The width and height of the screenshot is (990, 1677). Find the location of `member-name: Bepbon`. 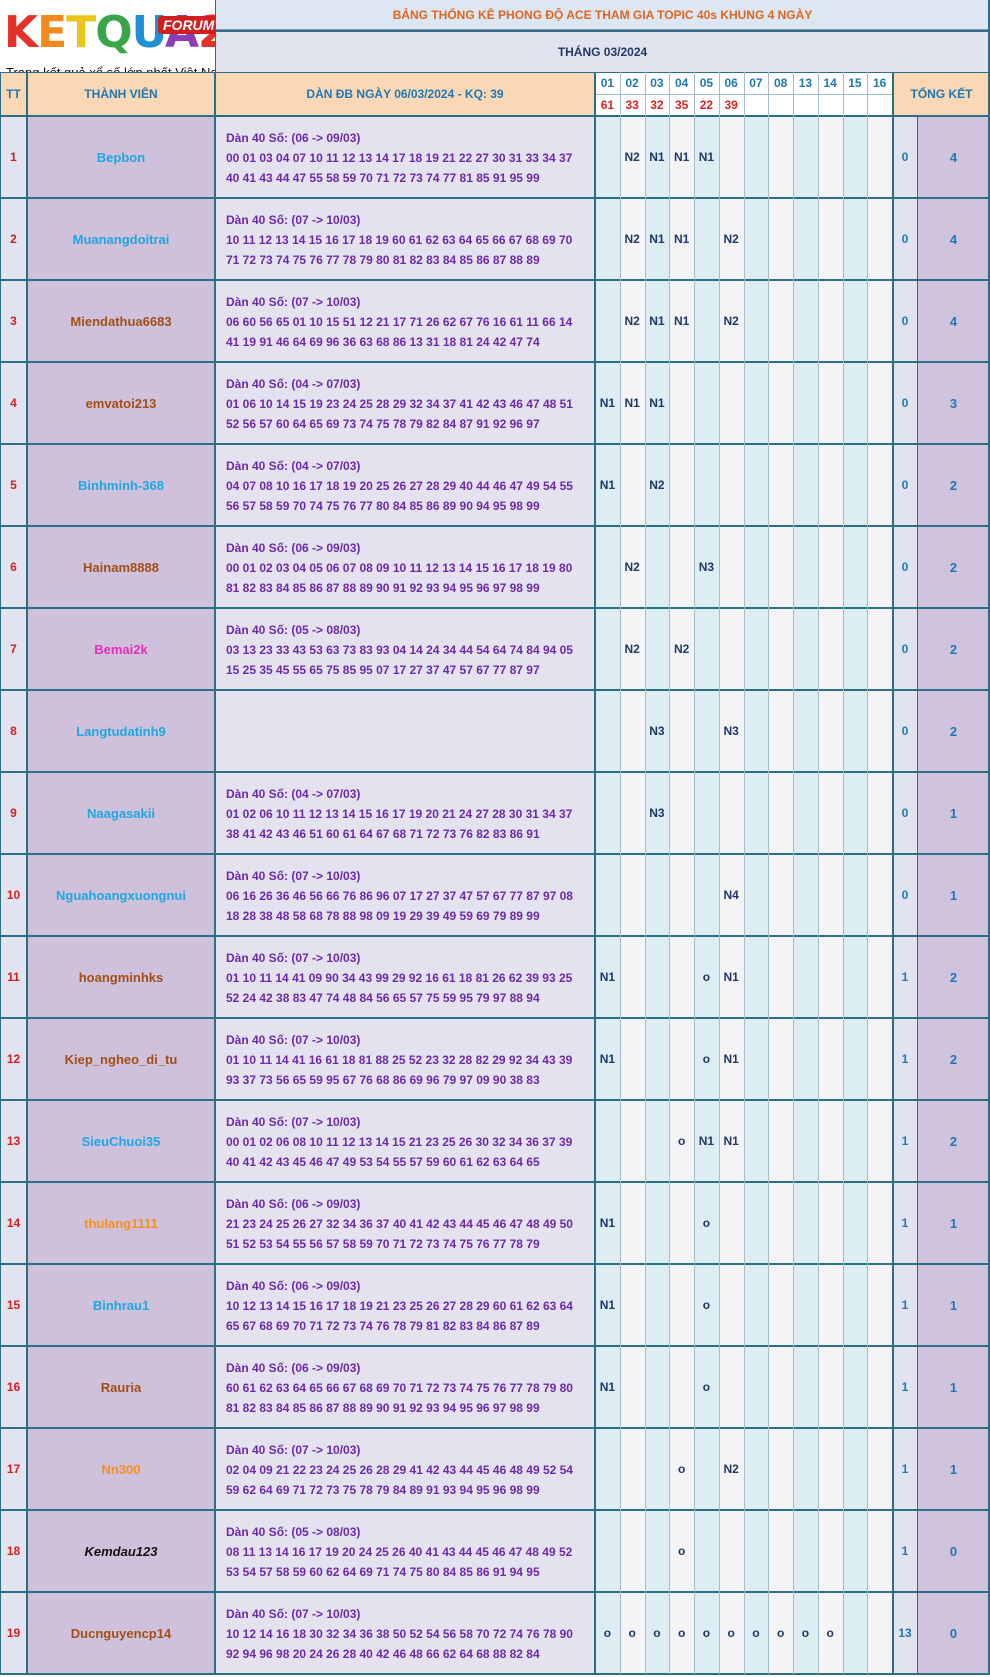

member-name: Bepbon is located at coordinates (121, 157).